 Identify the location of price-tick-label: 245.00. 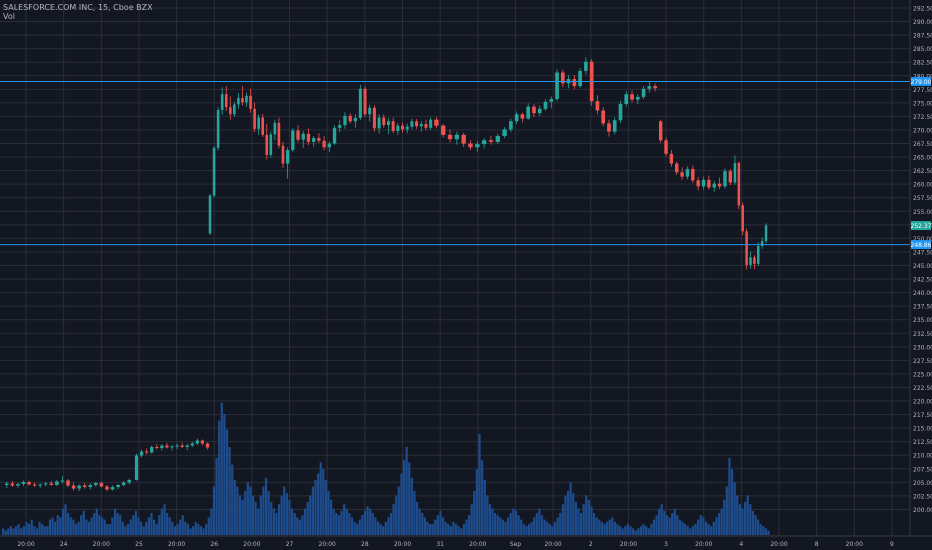
(922, 266).